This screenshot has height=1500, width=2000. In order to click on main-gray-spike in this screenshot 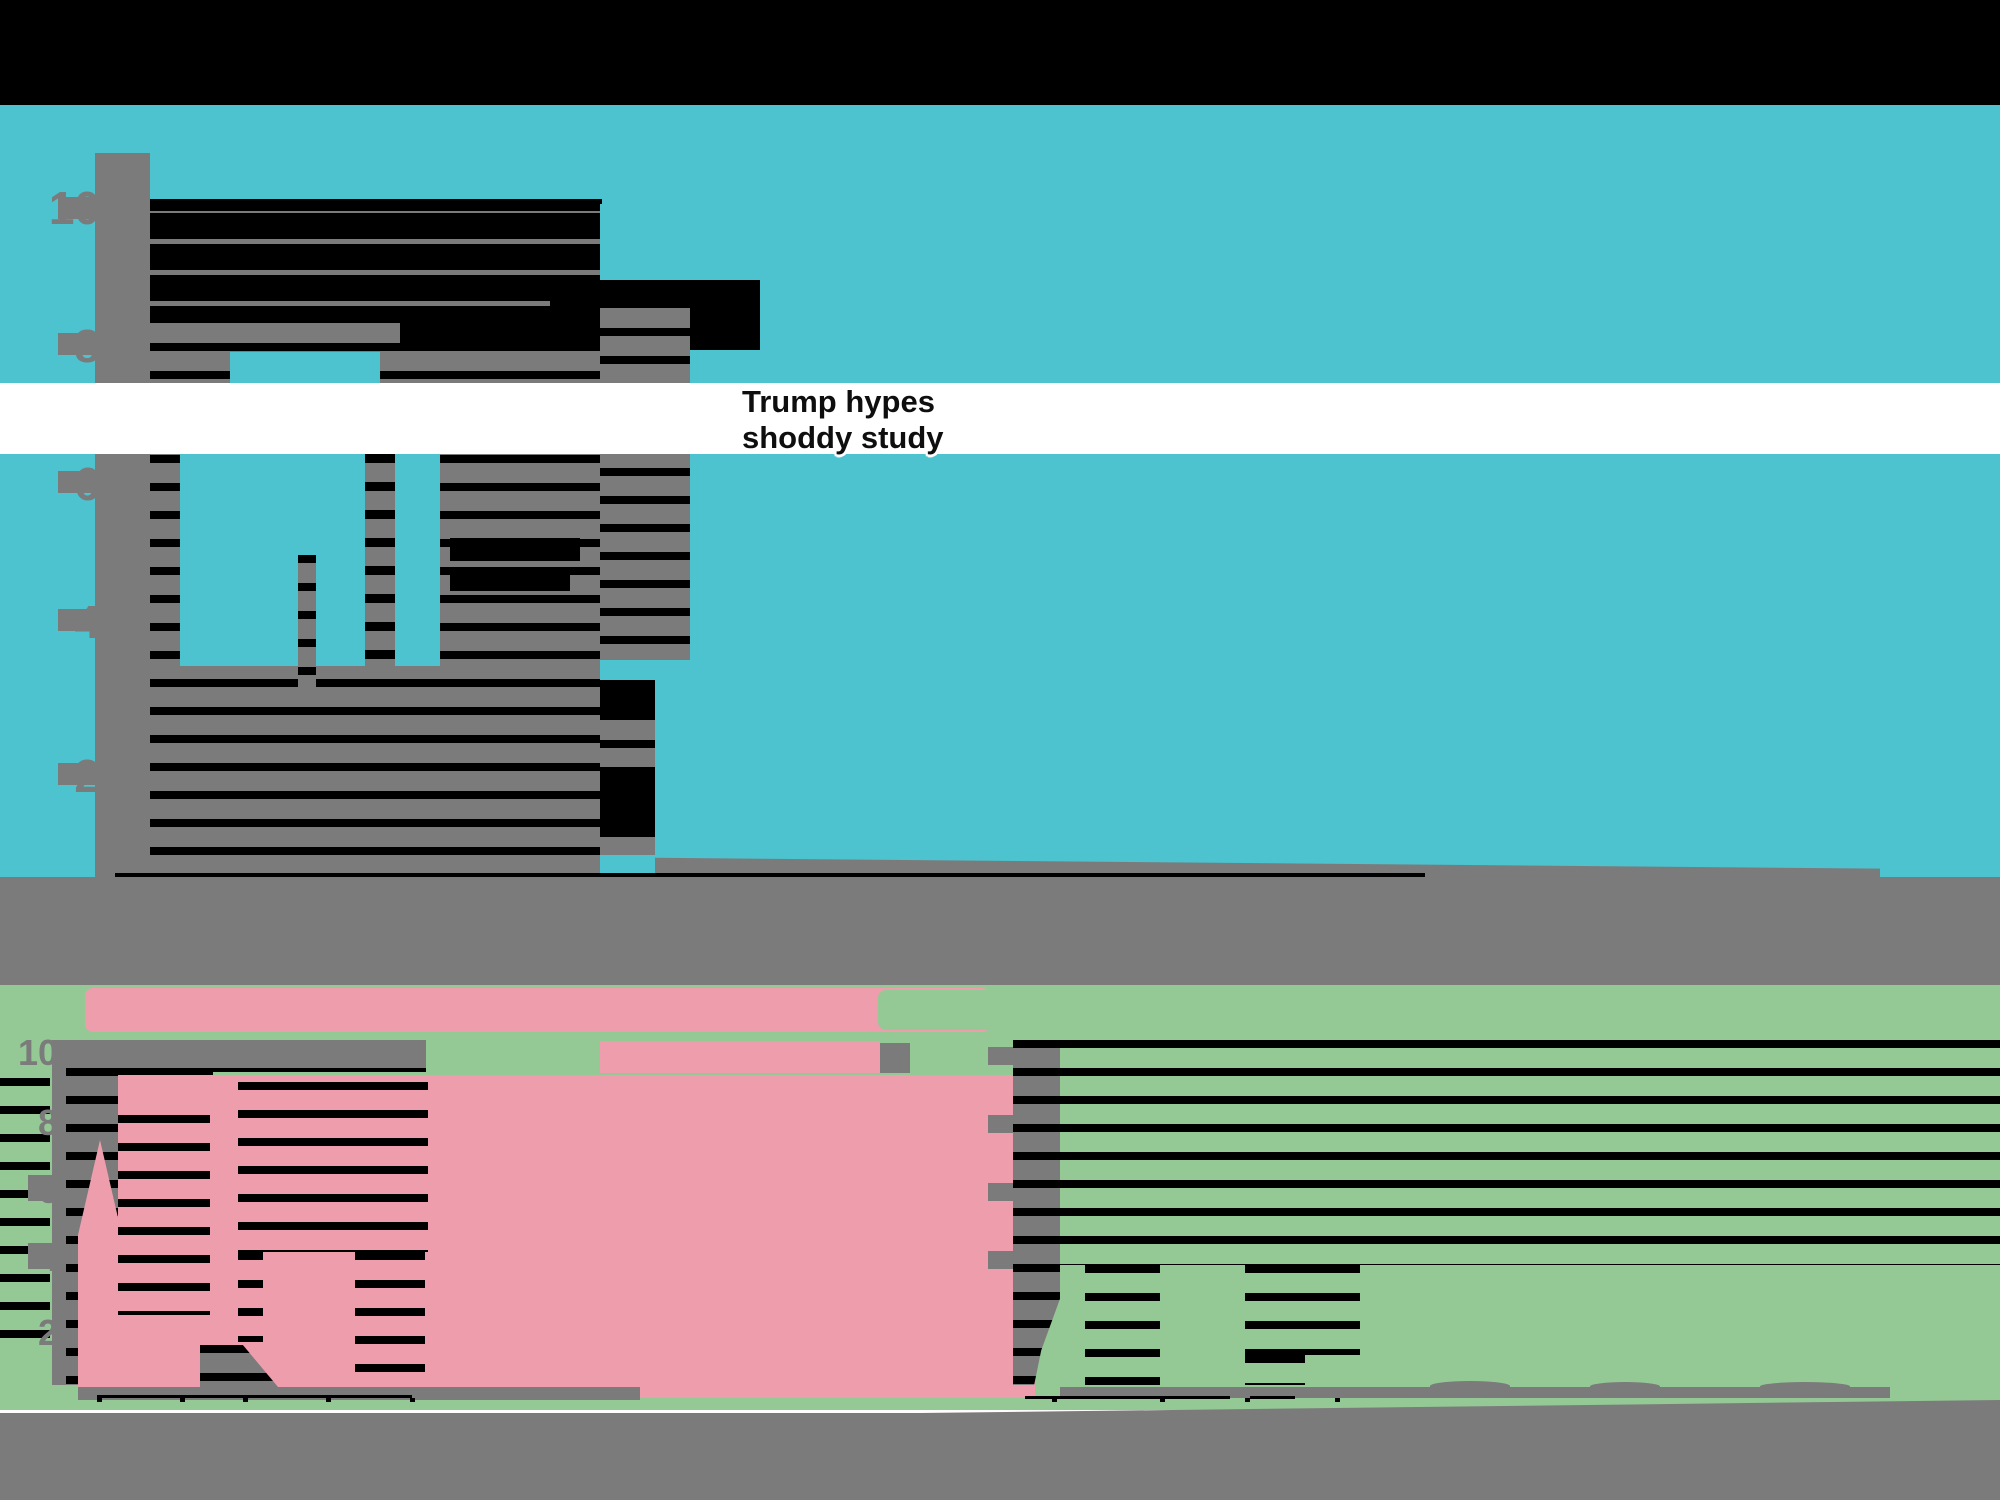, I will do `click(307, 622)`.